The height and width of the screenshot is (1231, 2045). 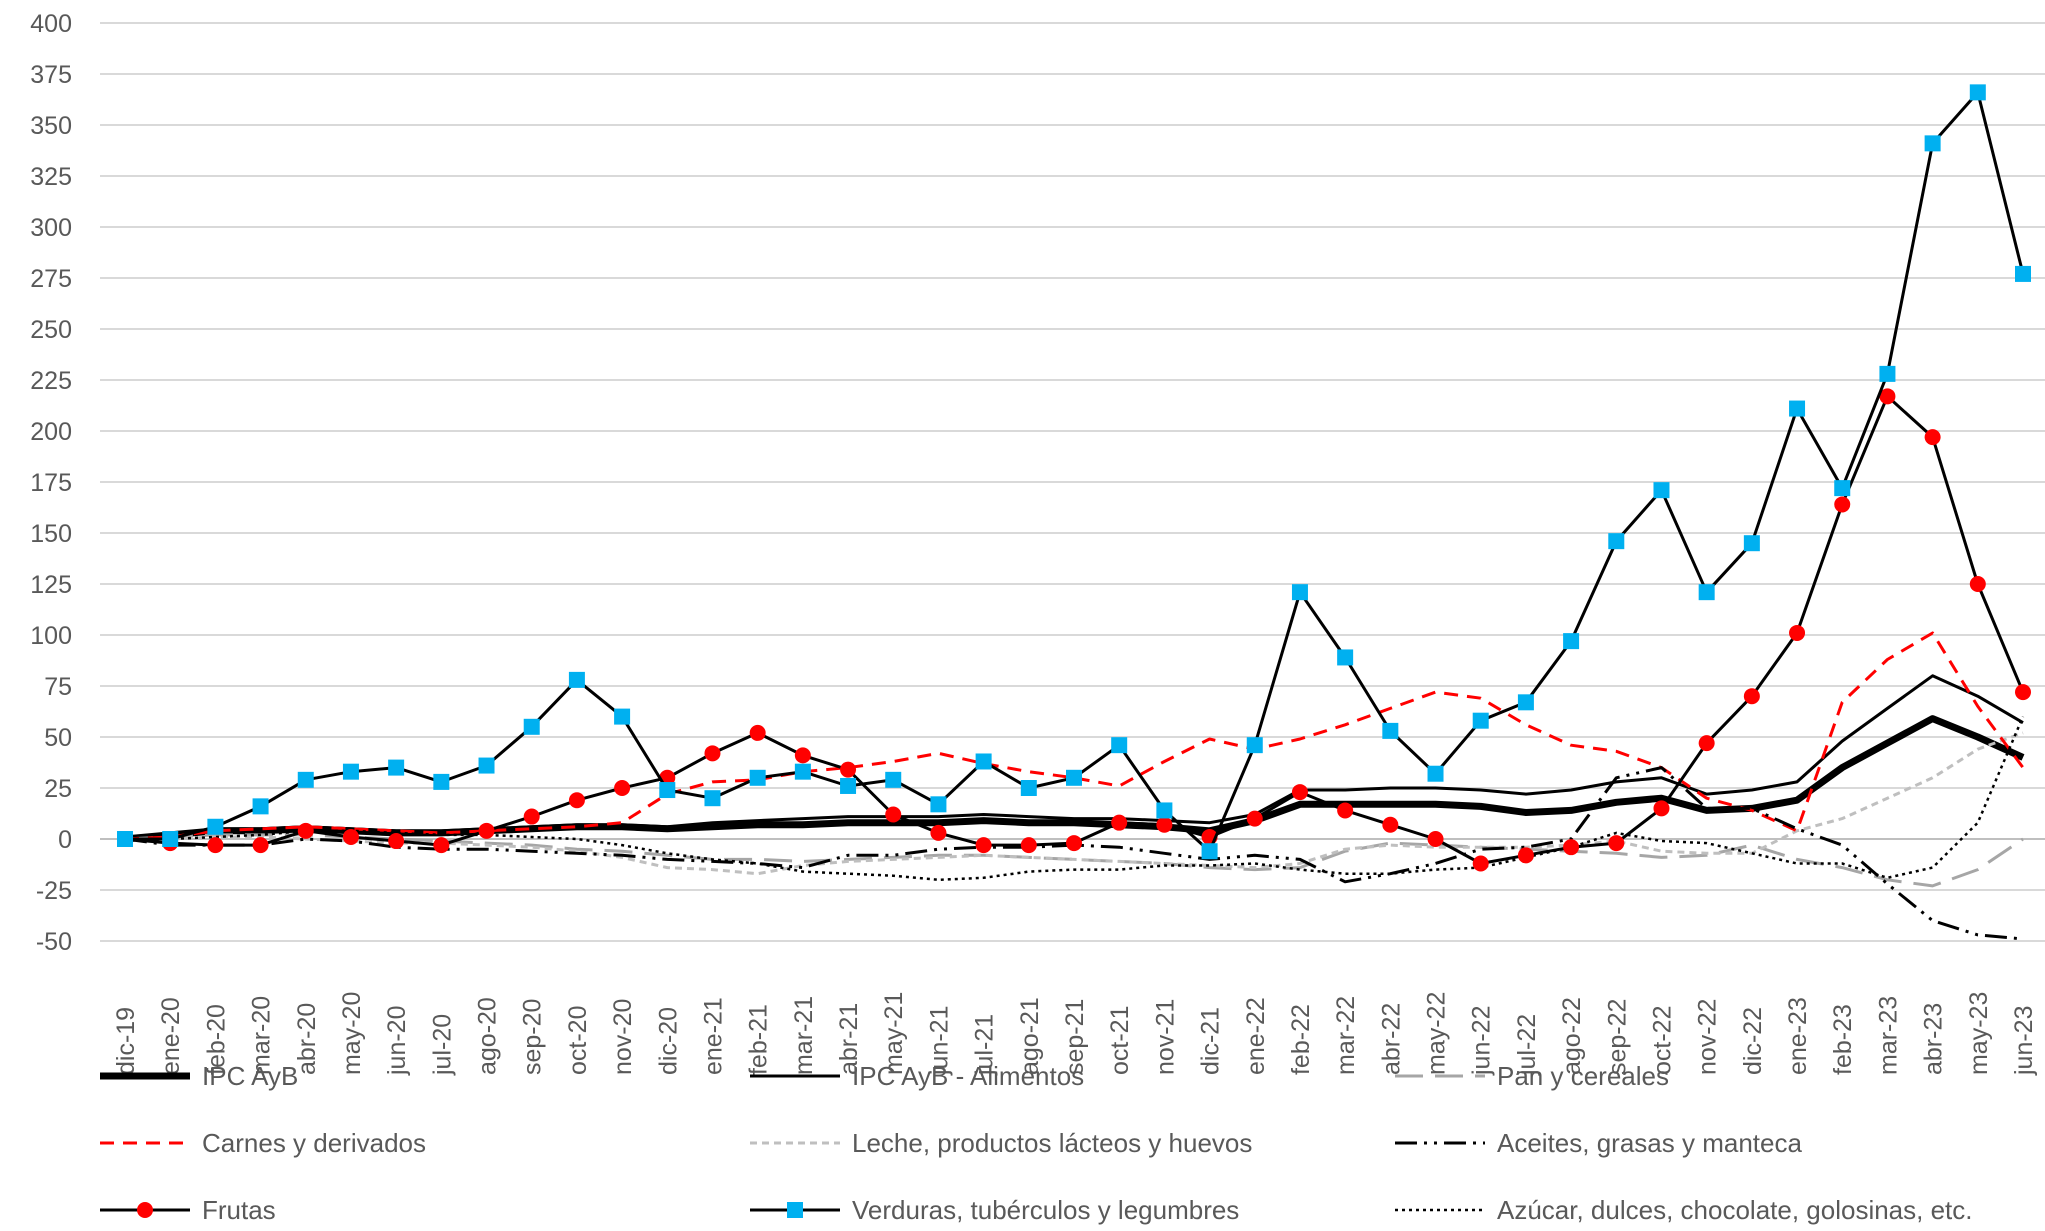 What do you see at coordinates (1391, 1039) in the screenshot?
I see `x-tick-label: abr-22` at bounding box center [1391, 1039].